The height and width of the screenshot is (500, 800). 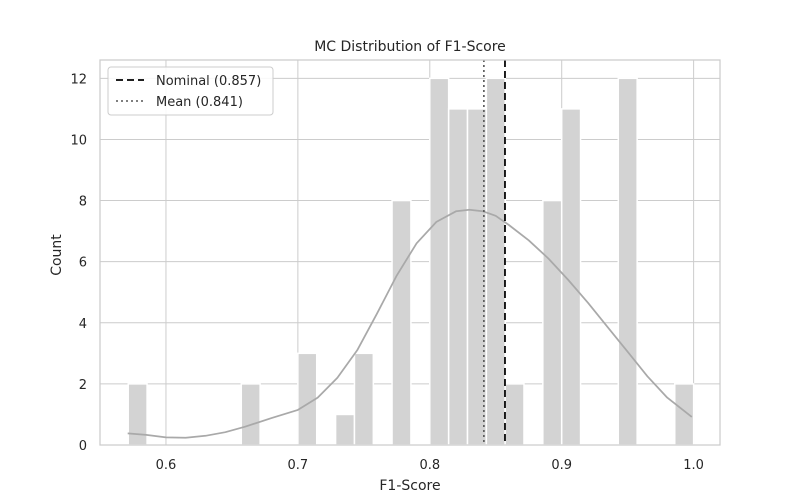 What do you see at coordinates (410, 47) in the screenshot?
I see `chart-title: MC Distribution of F1-Score` at bounding box center [410, 47].